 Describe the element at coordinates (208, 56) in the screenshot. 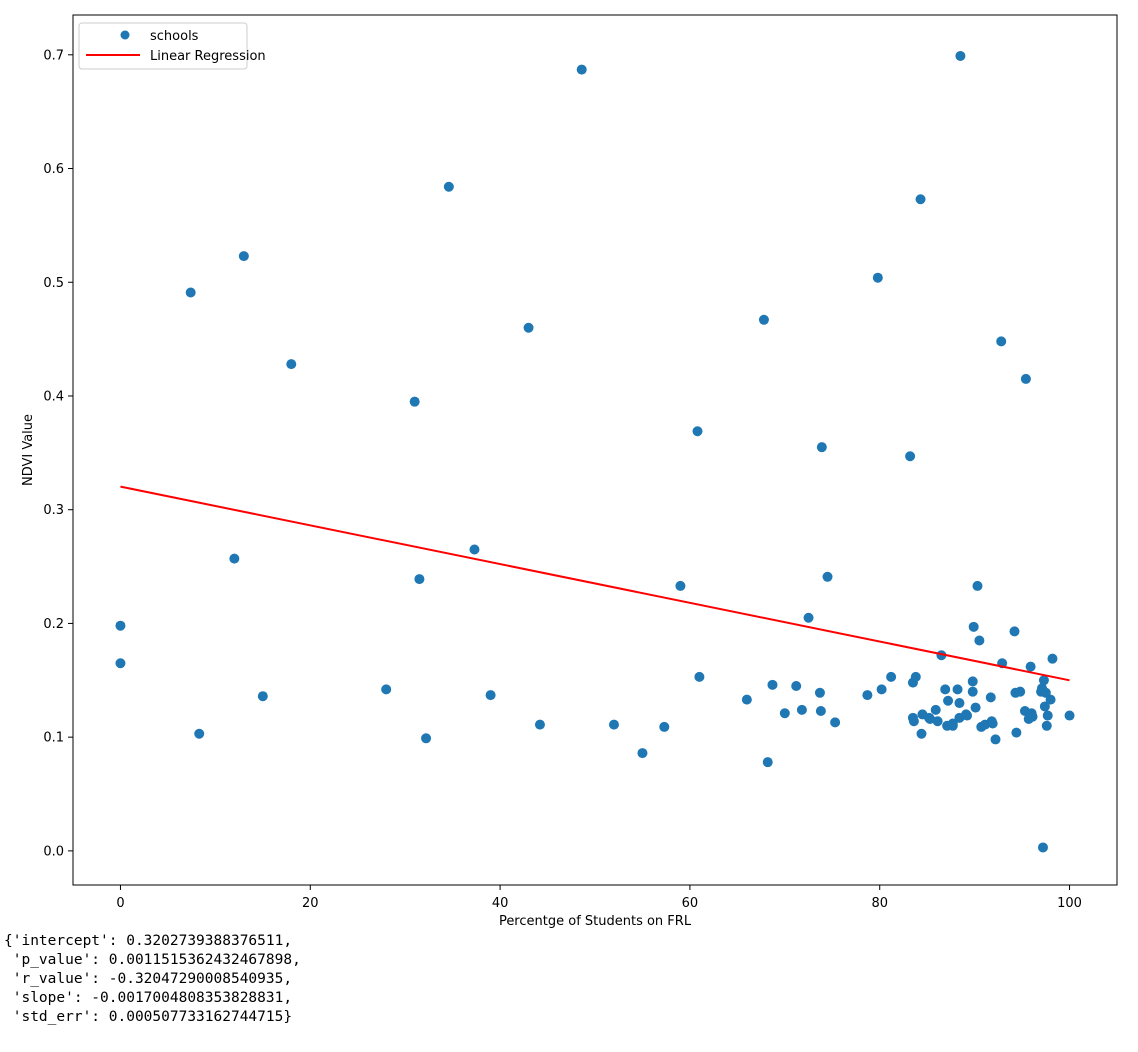

I see `legend-label-regression: Linear Regression` at that location.